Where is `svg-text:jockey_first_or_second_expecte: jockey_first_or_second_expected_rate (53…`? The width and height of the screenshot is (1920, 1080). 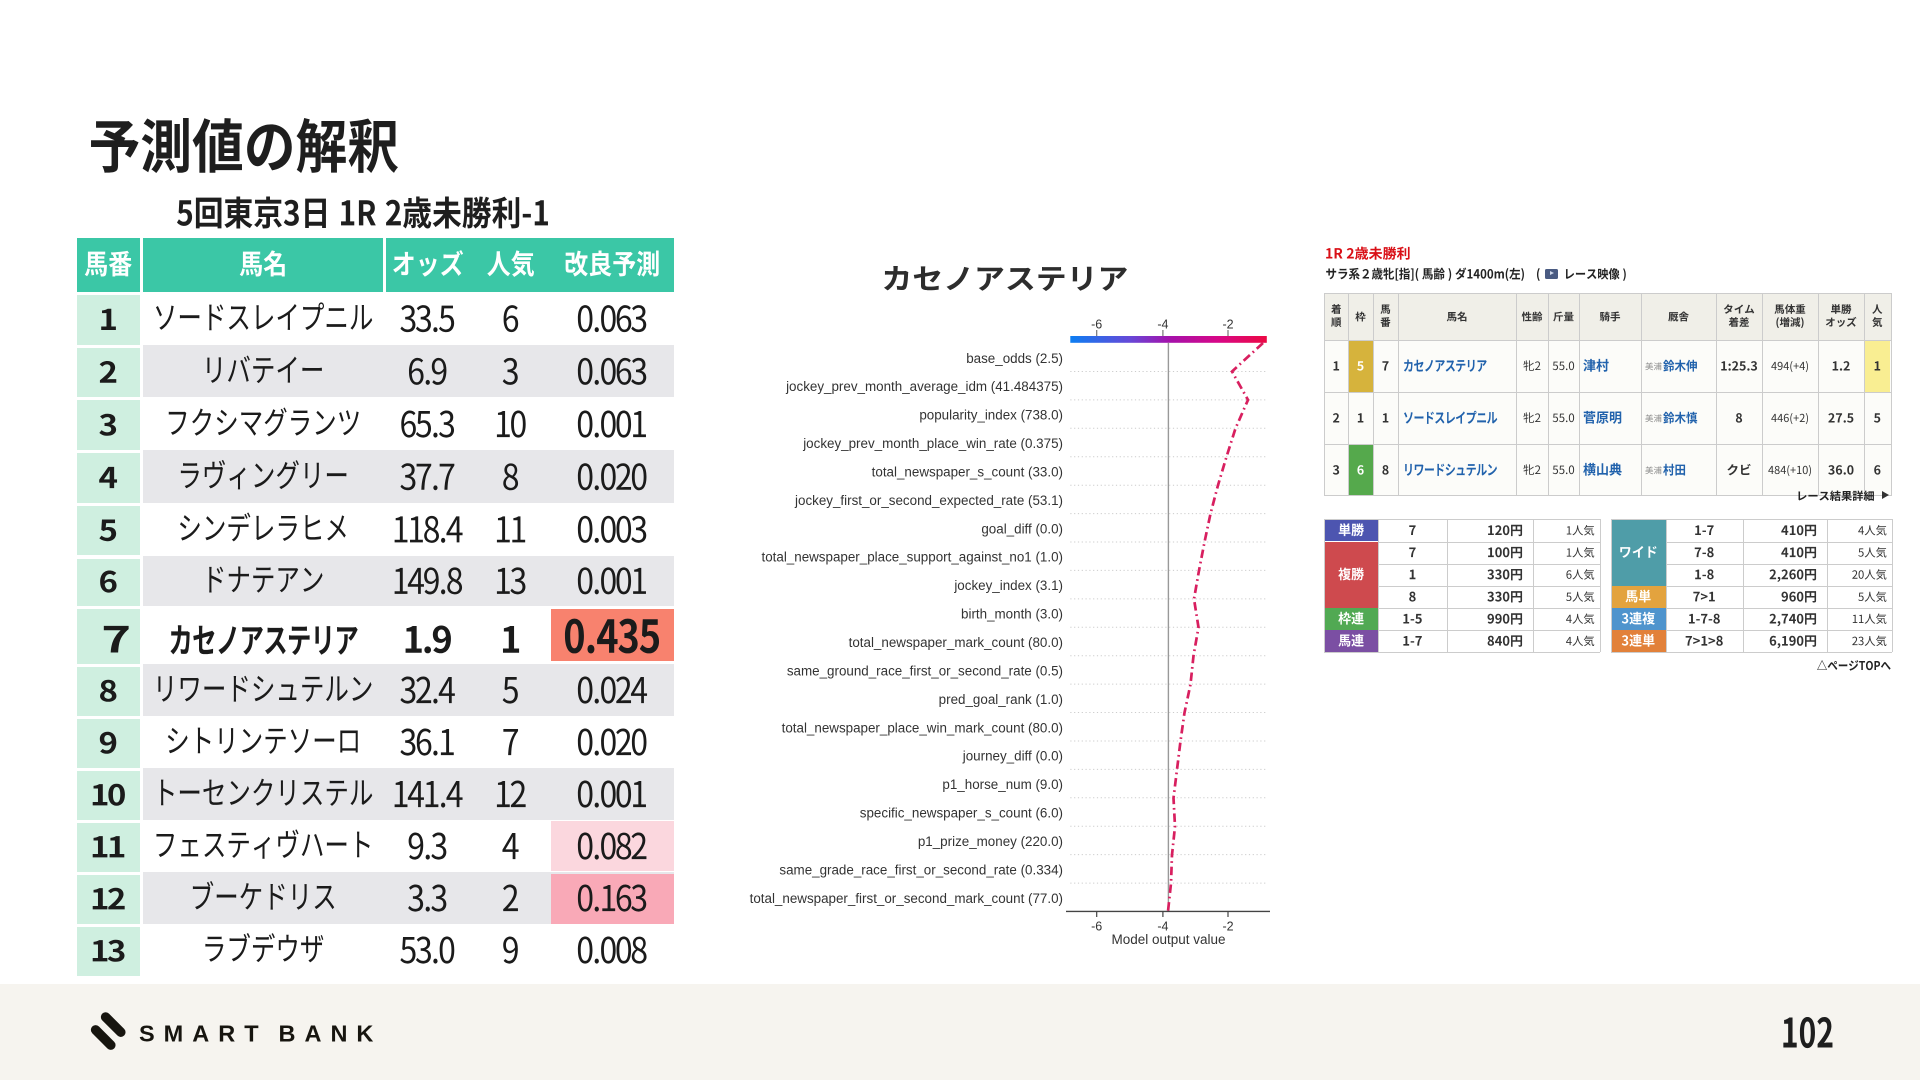 svg-text:jockey_first_or_second_expecte: jockey_first_or_second_expected_rate (53… is located at coordinates (928, 500).